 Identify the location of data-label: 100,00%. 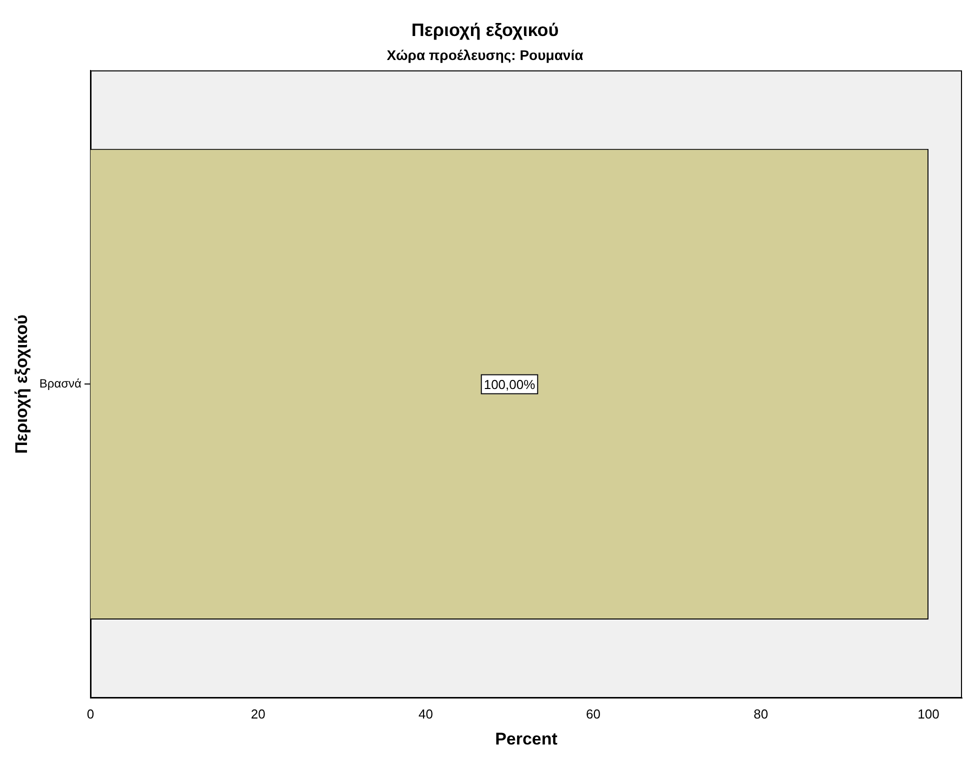
(510, 384).